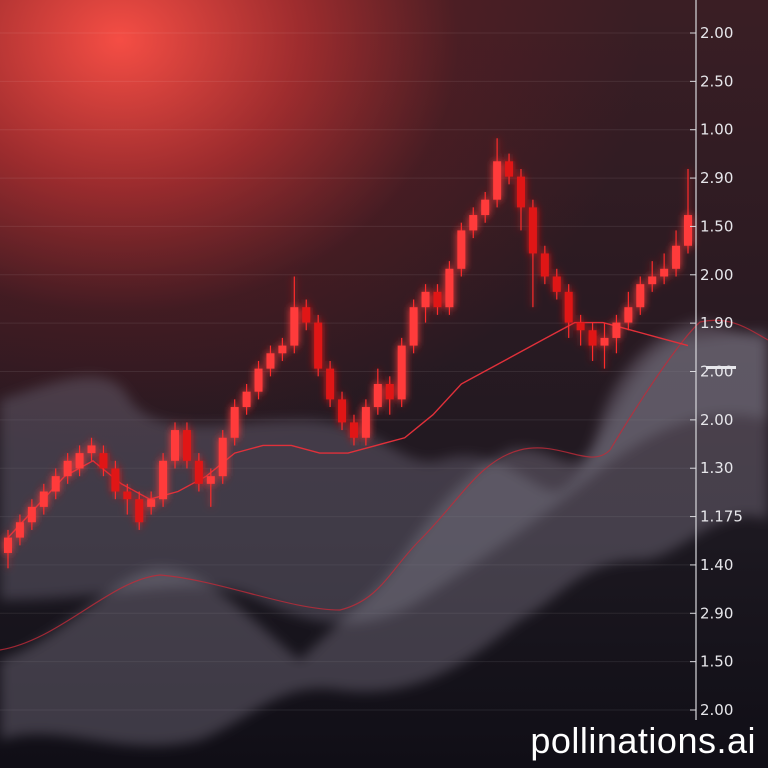 This screenshot has height=768, width=768. Describe the element at coordinates (716, 468) in the screenshot. I see `y-tick-label: 1.30` at that location.